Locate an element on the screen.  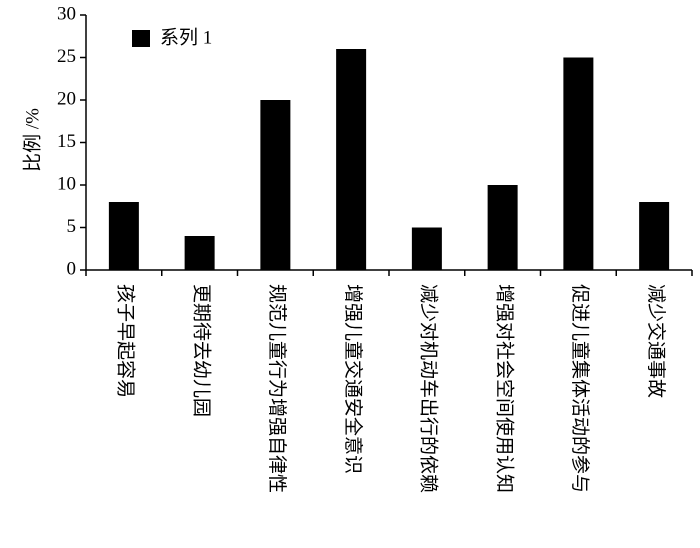
x-tick-label: 增强对社会空间使用认知 is located at coordinates (504, 388).